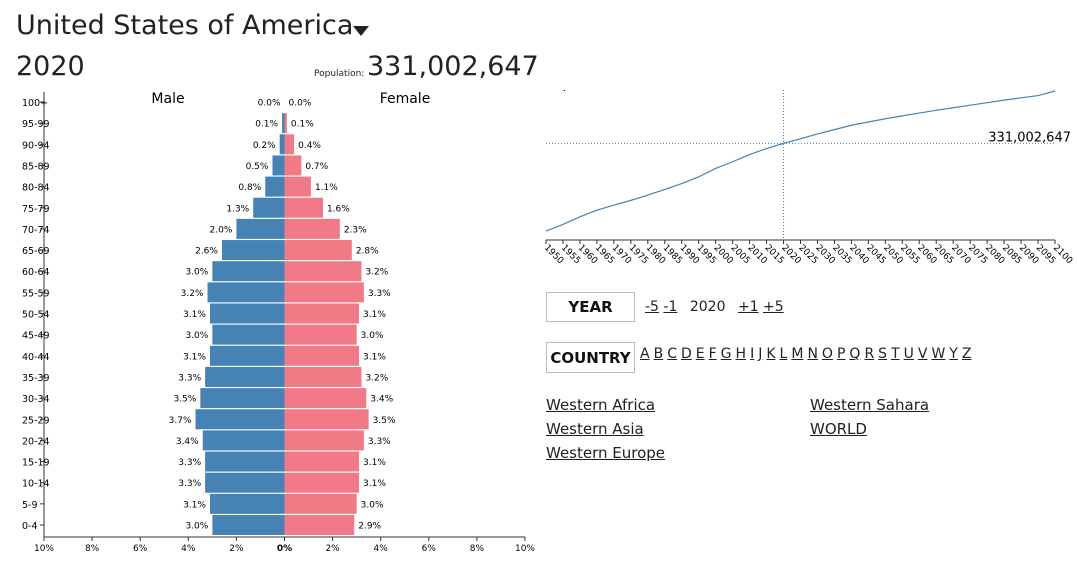 Image resolution: width=1077 pixels, height=568 pixels. Describe the element at coordinates (36, 251) in the screenshot. I see `y-tick-label: 65-69` at that location.